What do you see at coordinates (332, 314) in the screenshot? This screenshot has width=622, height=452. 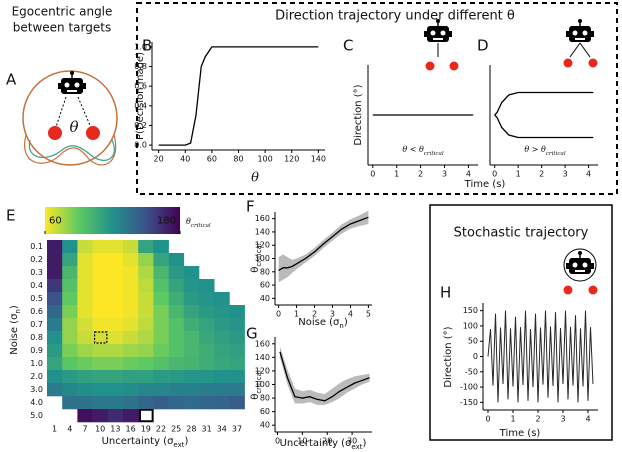 I see `x-tick-label: 3` at bounding box center [332, 314].